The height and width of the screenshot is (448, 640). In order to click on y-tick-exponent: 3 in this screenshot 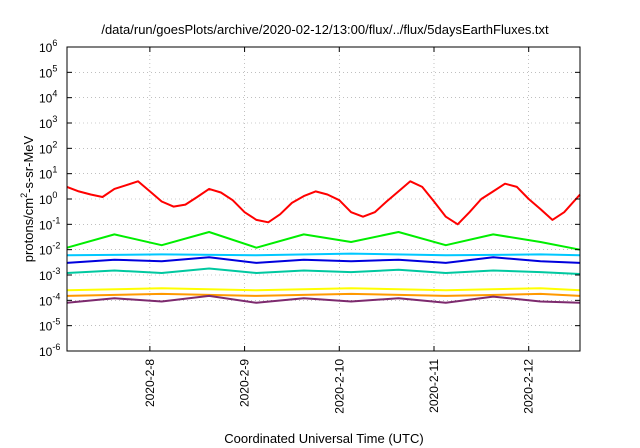, I will do `click(54, 119)`.